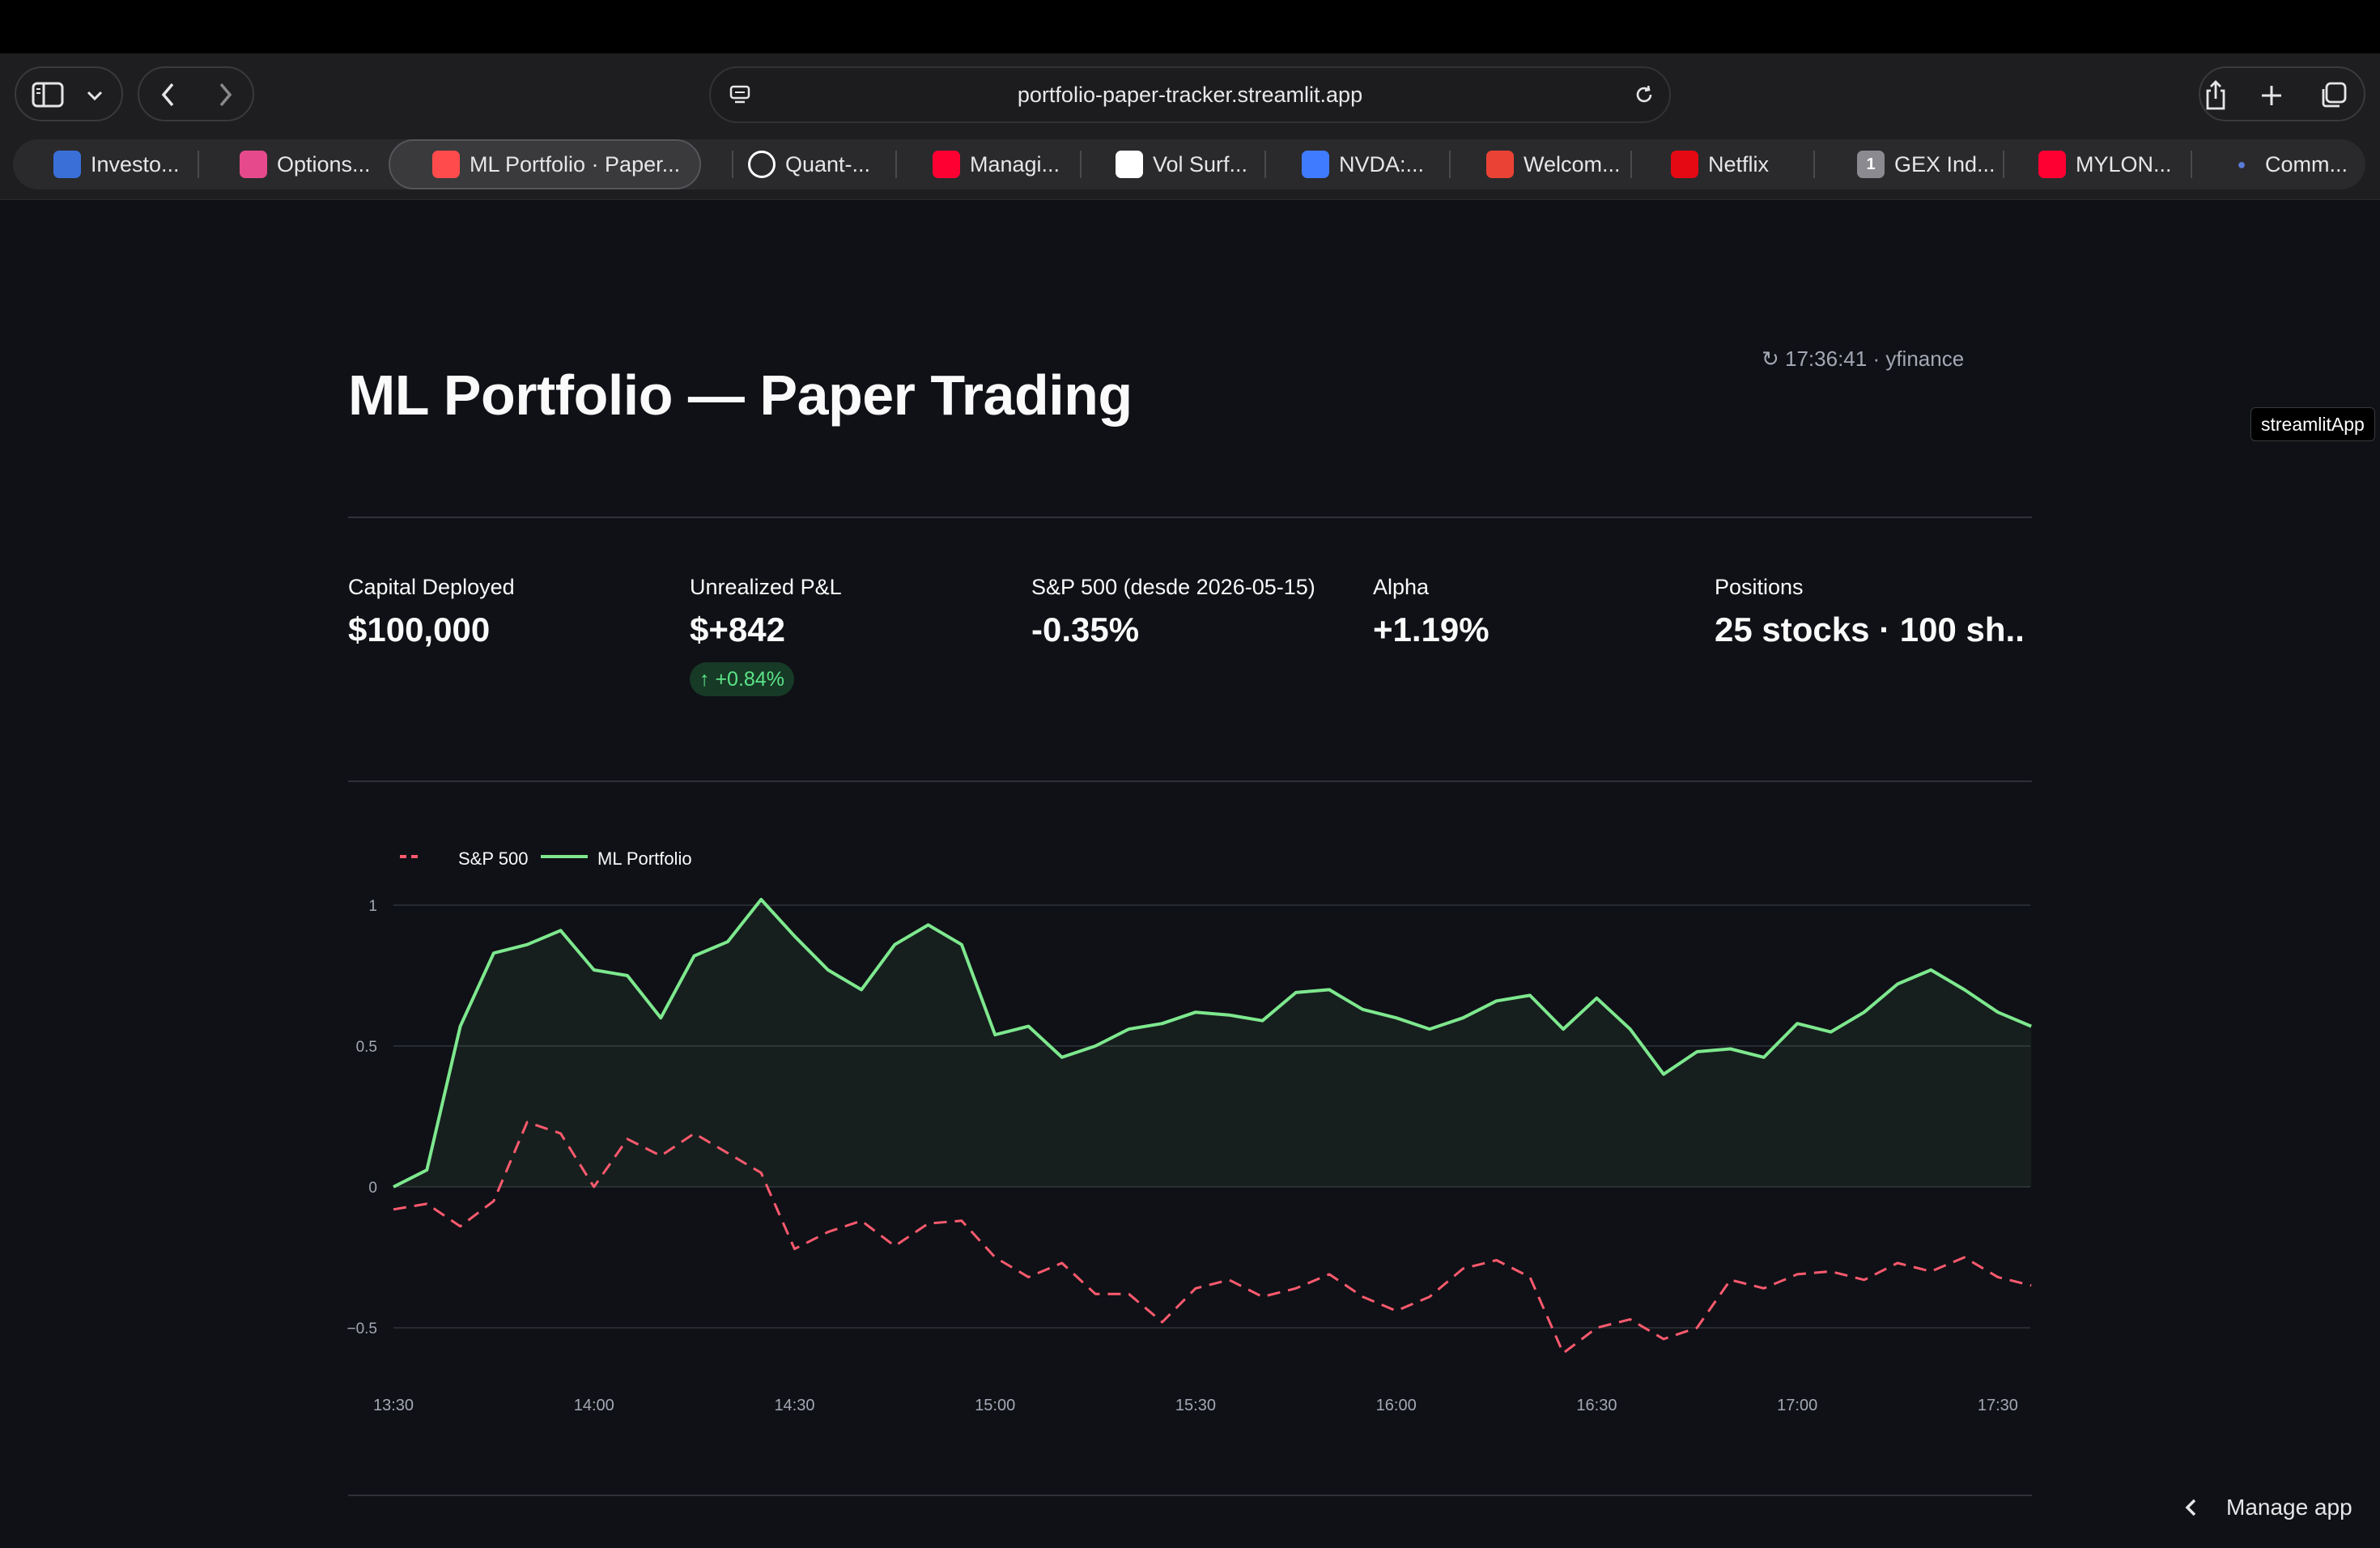 This screenshot has width=2380, height=1548. Describe the element at coordinates (493, 859) in the screenshot. I see `legend-label-sp500: S&P 500` at that location.